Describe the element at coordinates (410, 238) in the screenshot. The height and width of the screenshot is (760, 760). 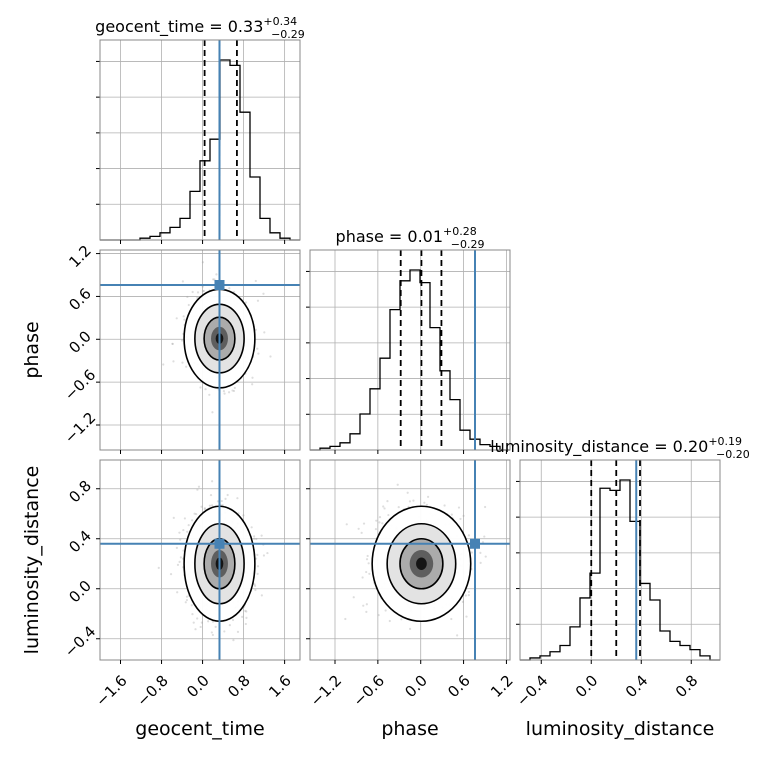
I see `title-phase: phase = 0.01+0.28 −0.29` at that location.